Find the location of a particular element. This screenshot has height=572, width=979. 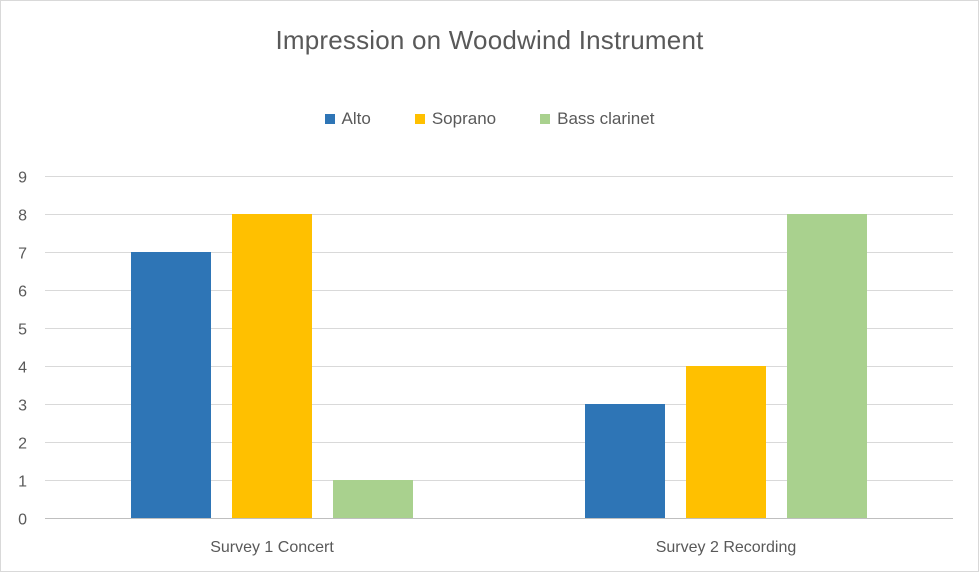

y-tick-label: 7 is located at coordinates (22, 254).